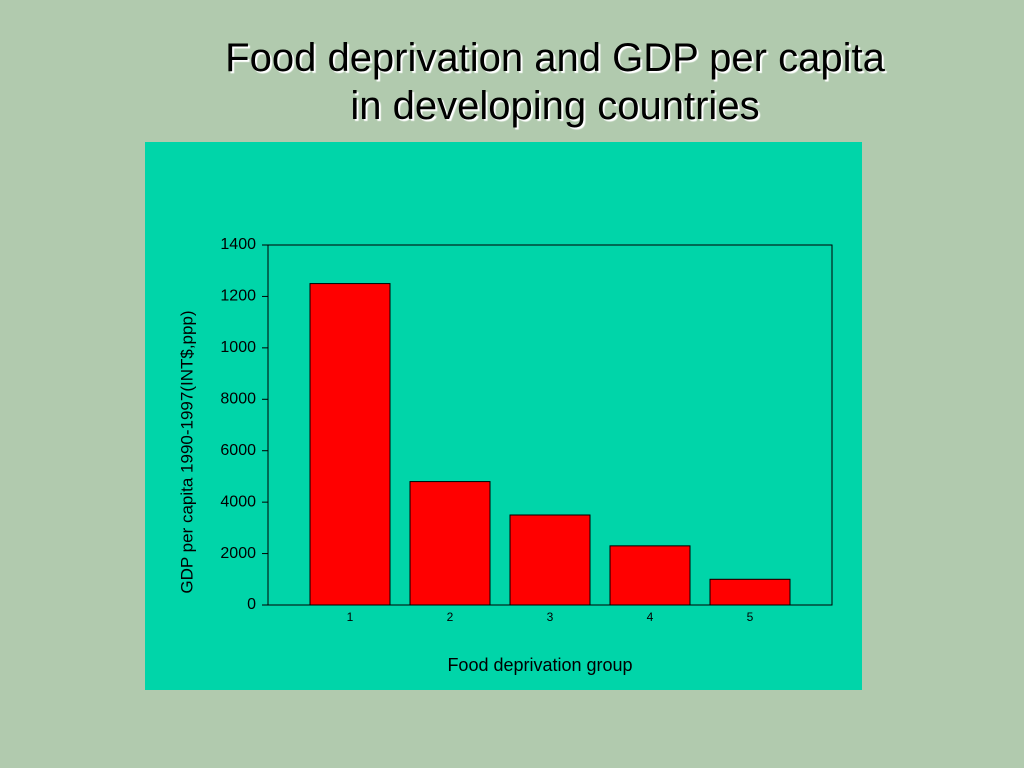 The width and height of the screenshot is (1024, 768). Describe the element at coordinates (750, 617) in the screenshot. I see `x-tick-label: 5` at that location.